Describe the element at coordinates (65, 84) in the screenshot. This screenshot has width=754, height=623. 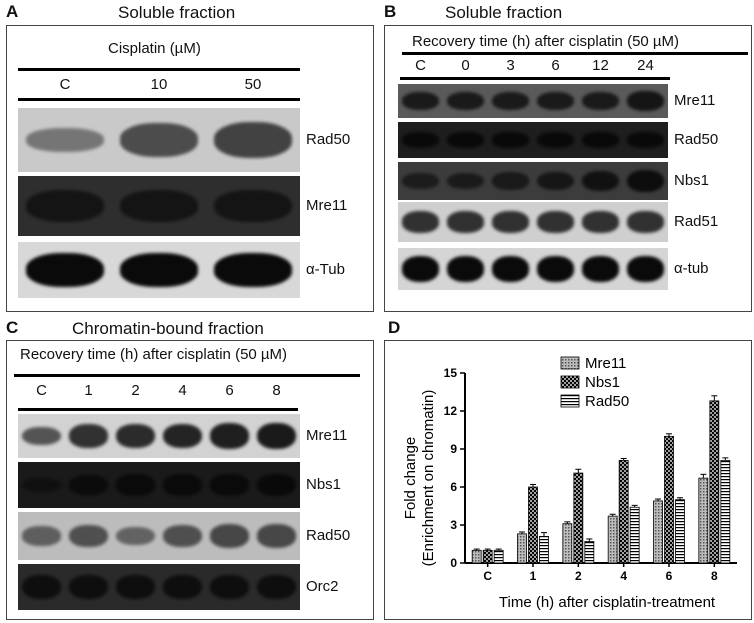
I see `lane-label-C: C` at that location.